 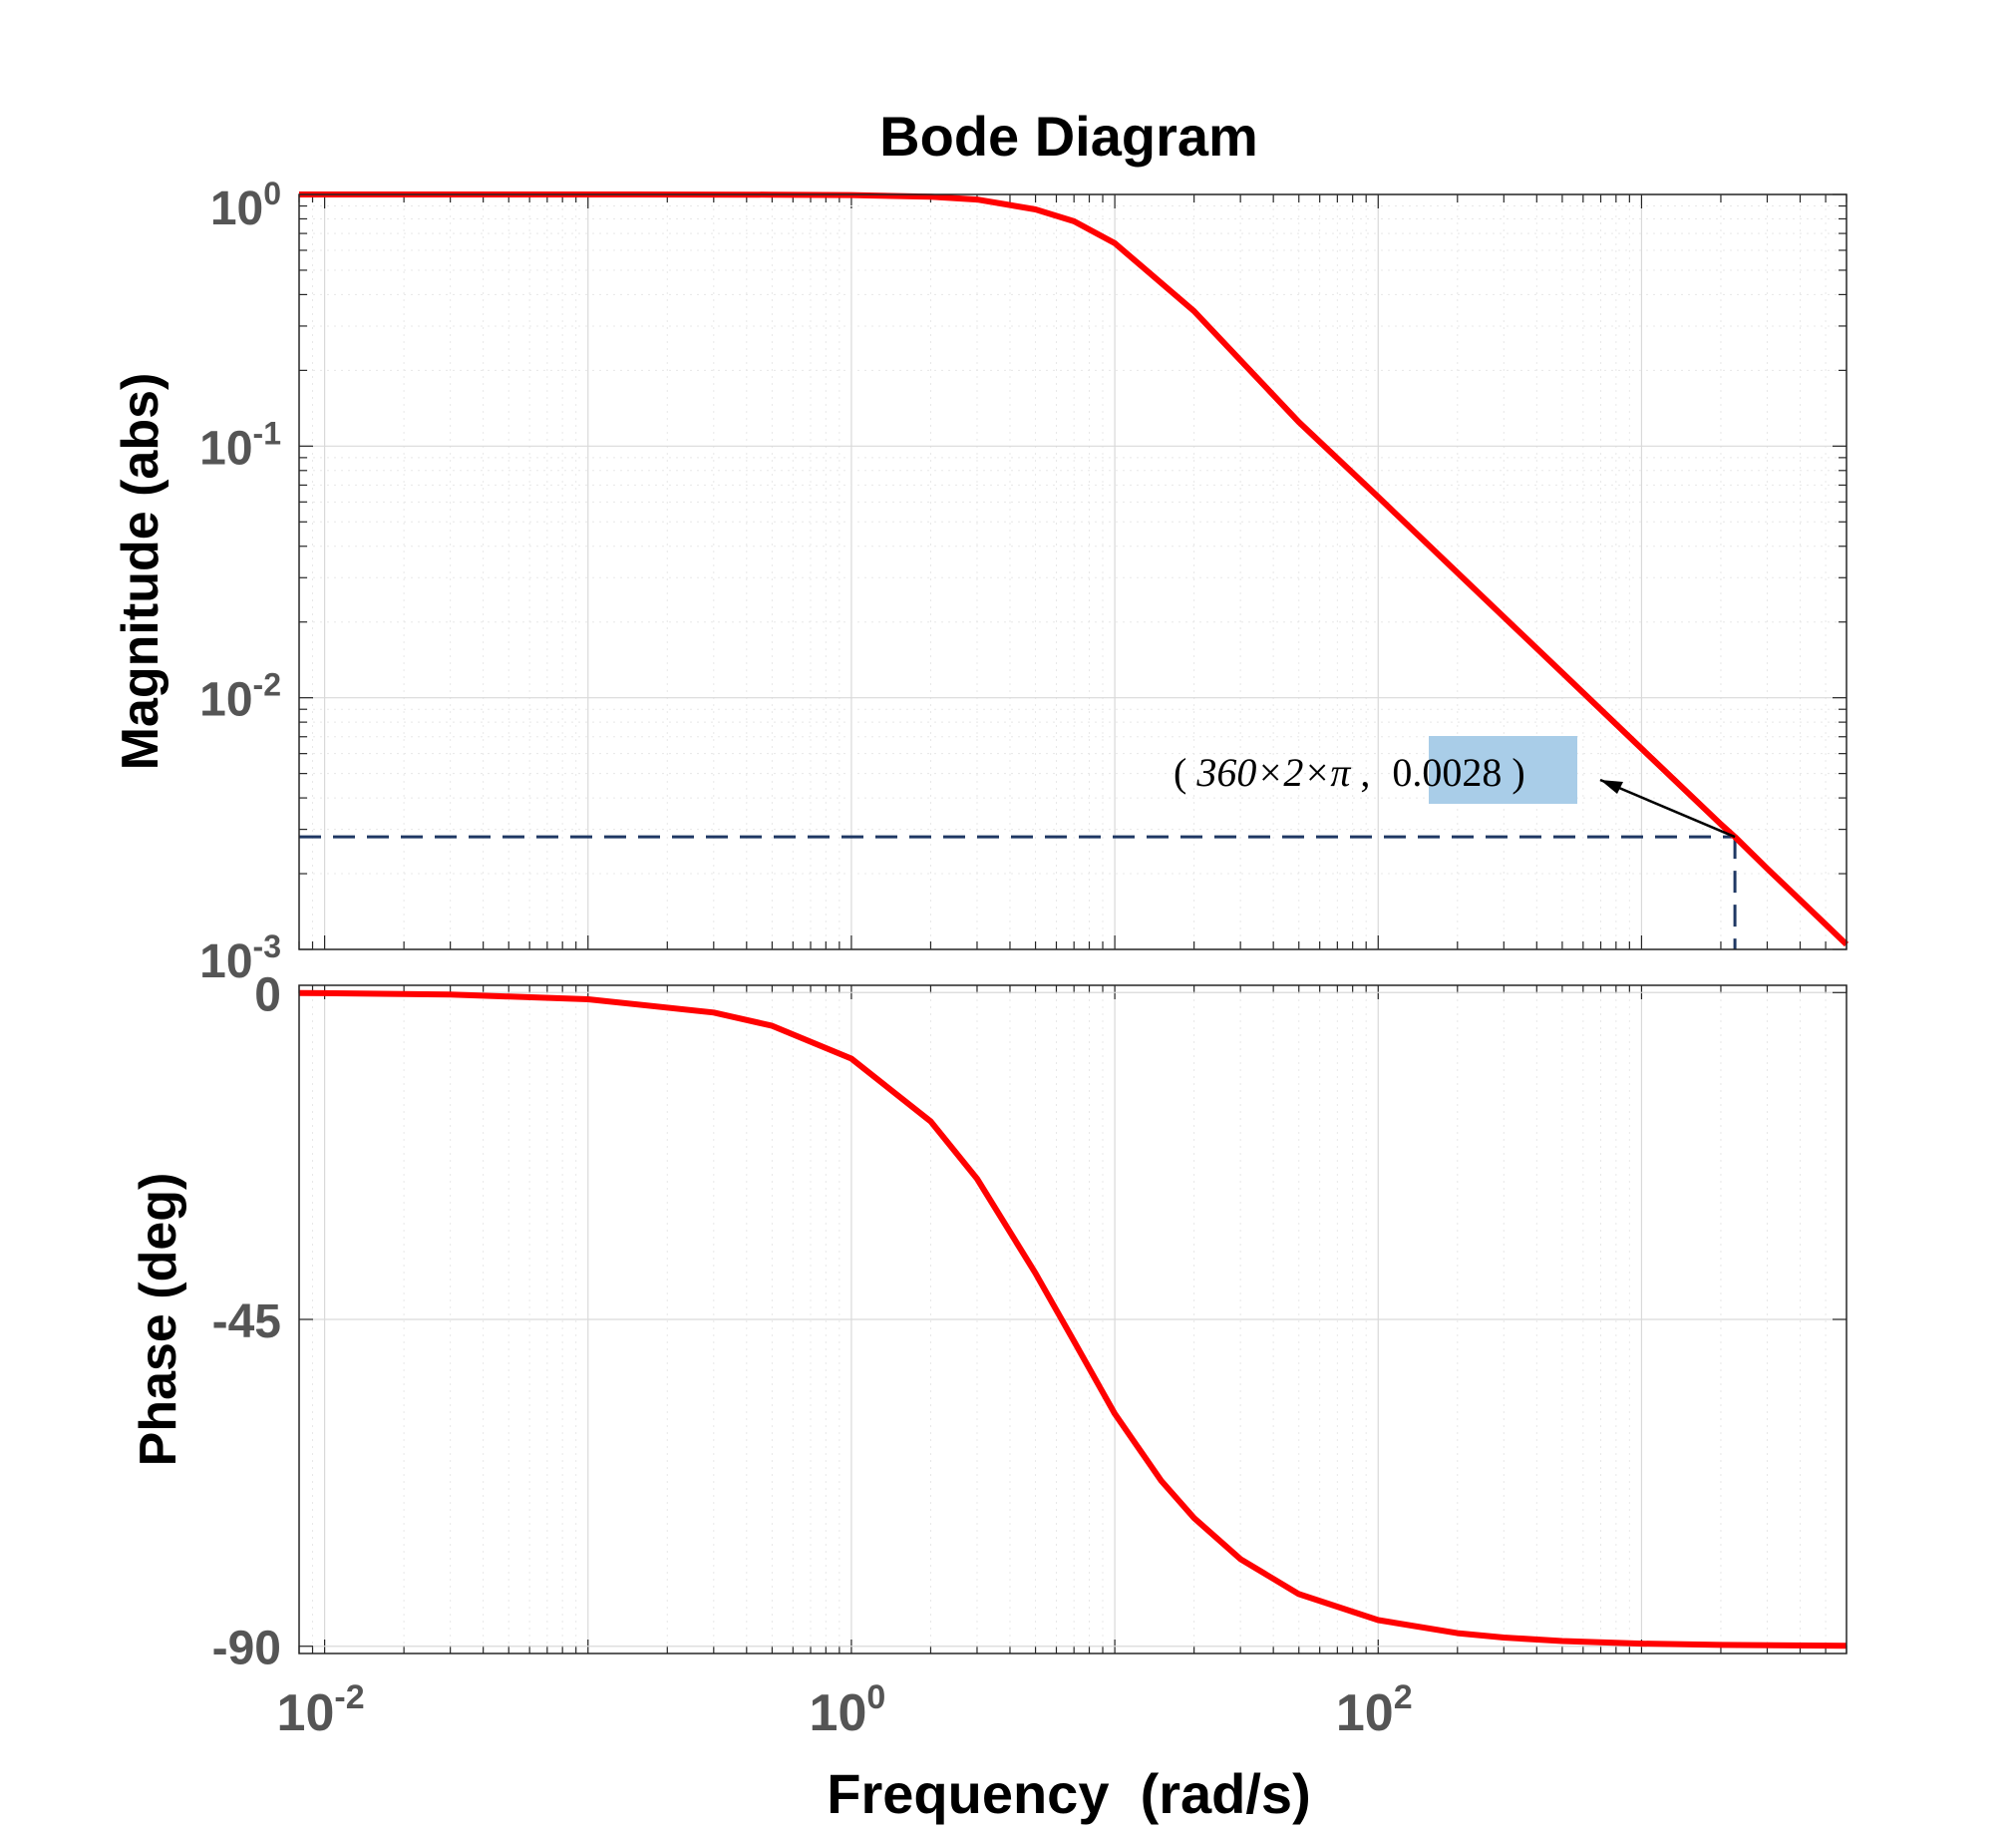 What do you see at coordinates (267, 994) in the screenshot?
I see `phase-ytick-label: 0` at bounding box center [267, 994].